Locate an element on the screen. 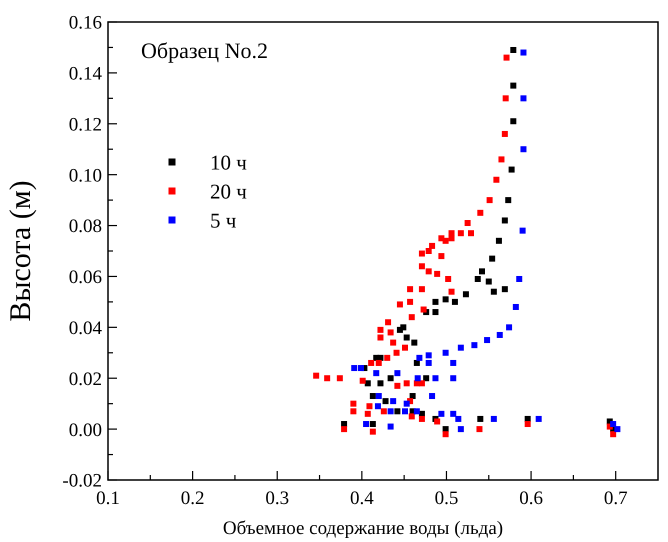  legend-label: 5 ч is located at coordinates (223, 220).